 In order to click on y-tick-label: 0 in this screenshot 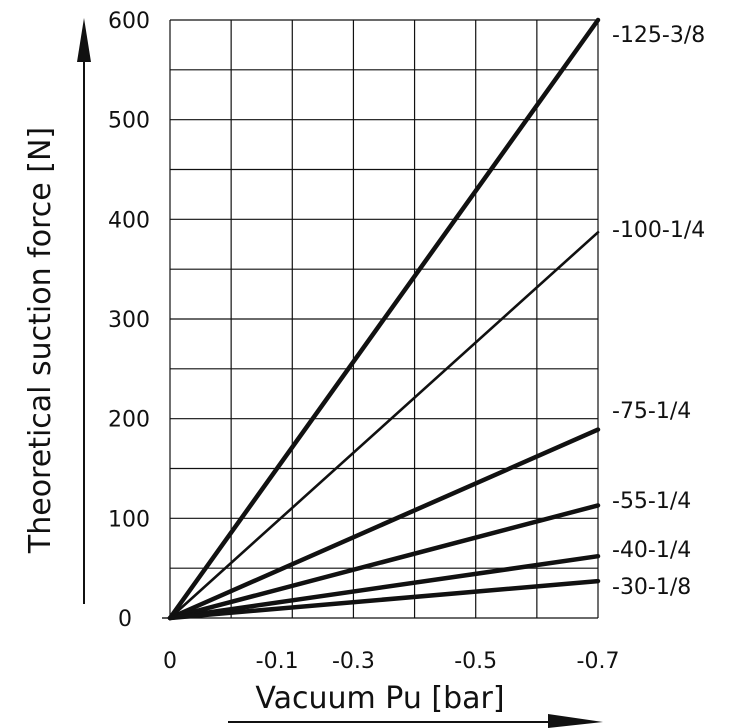, I will do `click(125, 619)`.